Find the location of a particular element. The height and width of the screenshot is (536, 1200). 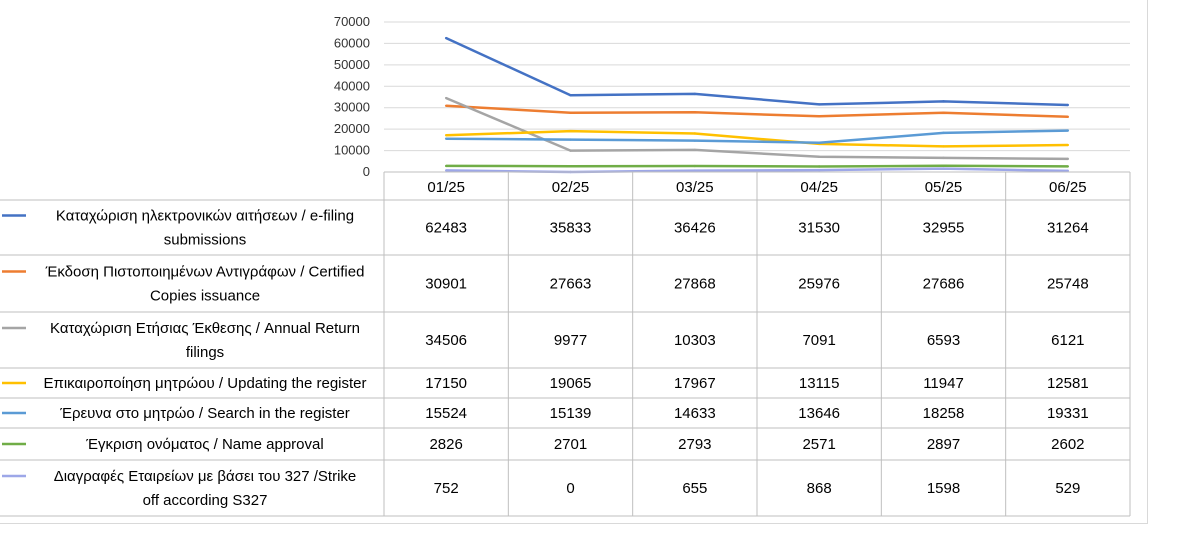

y-tick-label: 10000 is located at coordinates (352, 150).